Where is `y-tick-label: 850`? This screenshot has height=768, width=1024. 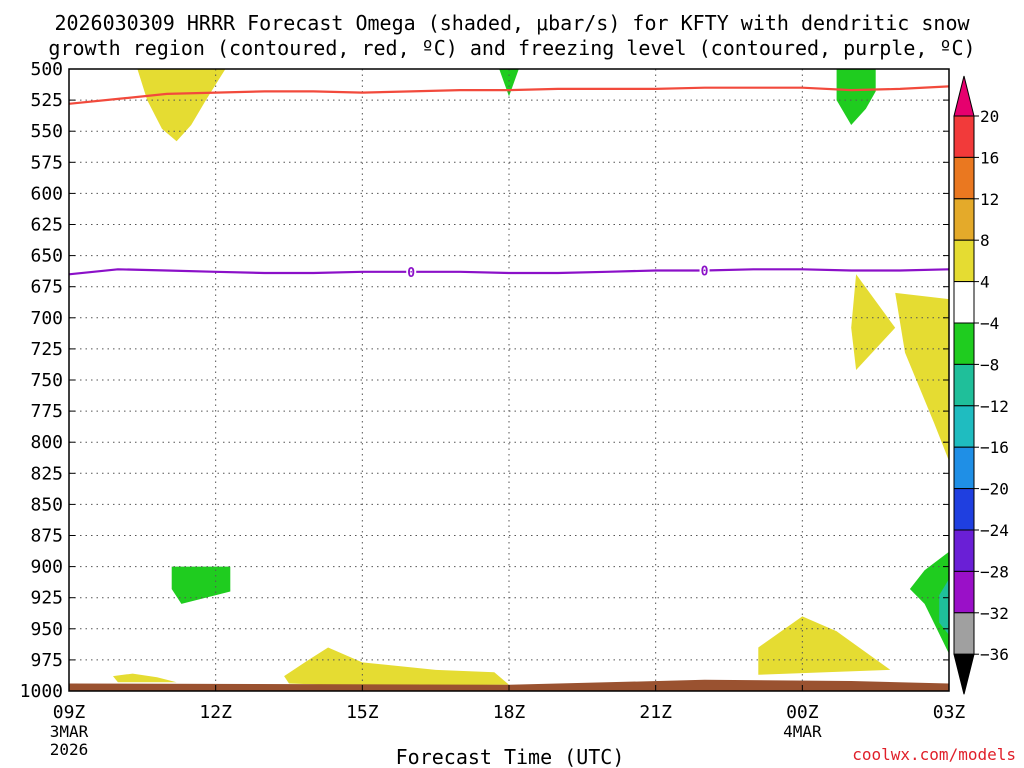 y-tick-label: 850 is located at coordinates (46, 504).